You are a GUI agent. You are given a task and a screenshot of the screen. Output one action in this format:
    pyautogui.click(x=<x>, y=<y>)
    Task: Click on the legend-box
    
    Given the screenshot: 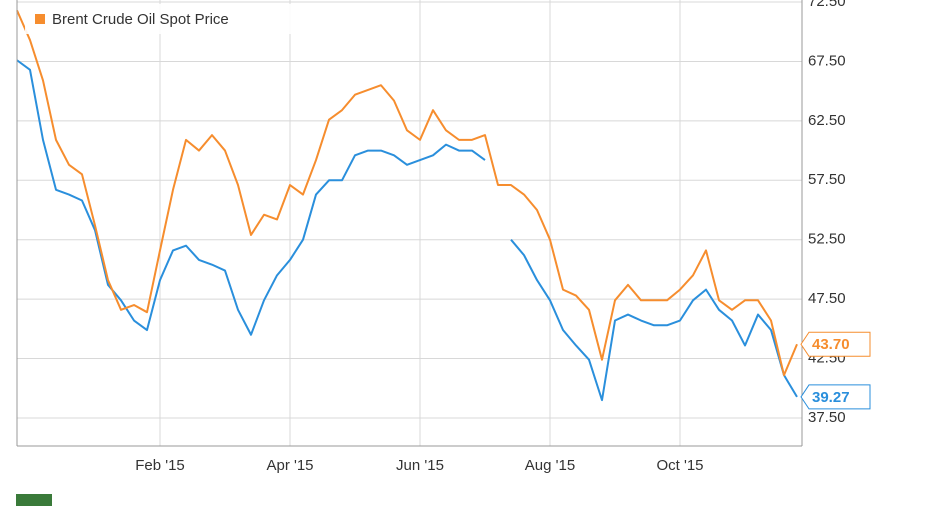 What is the action you would take?
    pyautogui.click(x=162, y=19)
    